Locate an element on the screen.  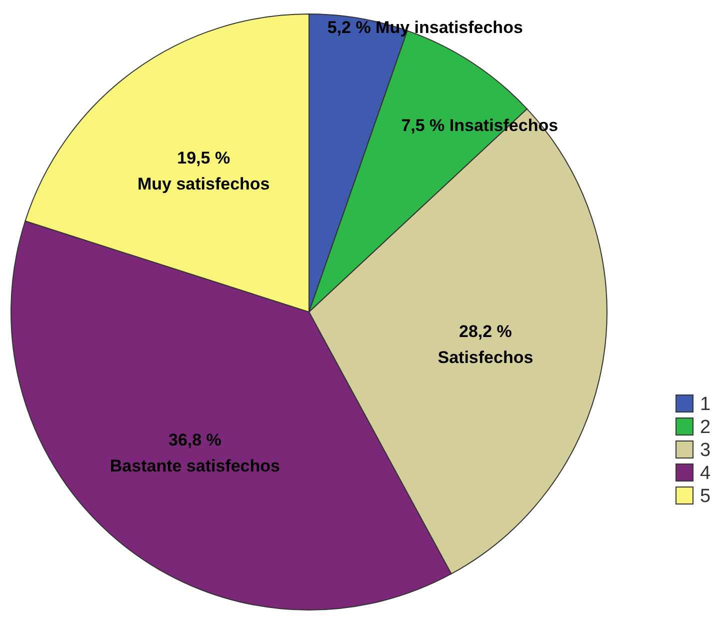
legend-label: 4 is located at coordinates (705, 473).